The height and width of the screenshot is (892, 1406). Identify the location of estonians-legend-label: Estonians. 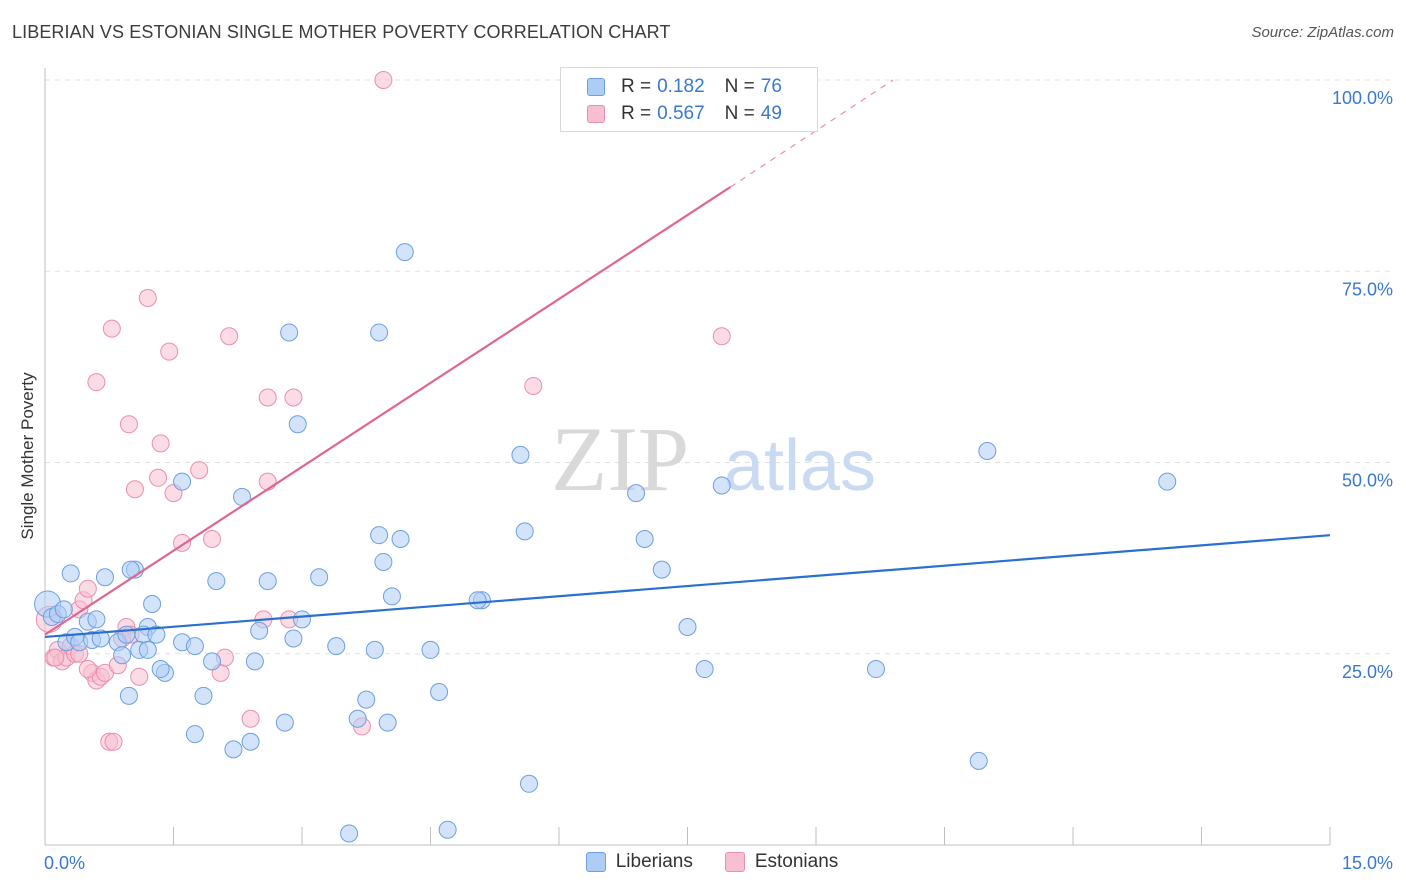
(796, 861).